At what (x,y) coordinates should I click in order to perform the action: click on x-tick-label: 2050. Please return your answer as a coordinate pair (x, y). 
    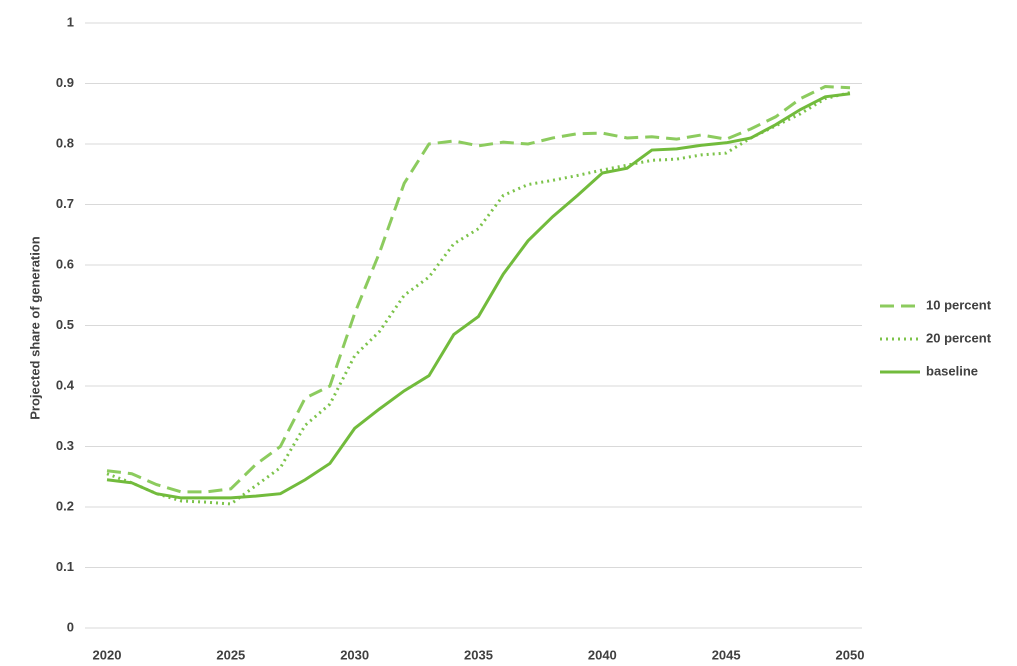
    Looking at the image, I should click on (850, 654).